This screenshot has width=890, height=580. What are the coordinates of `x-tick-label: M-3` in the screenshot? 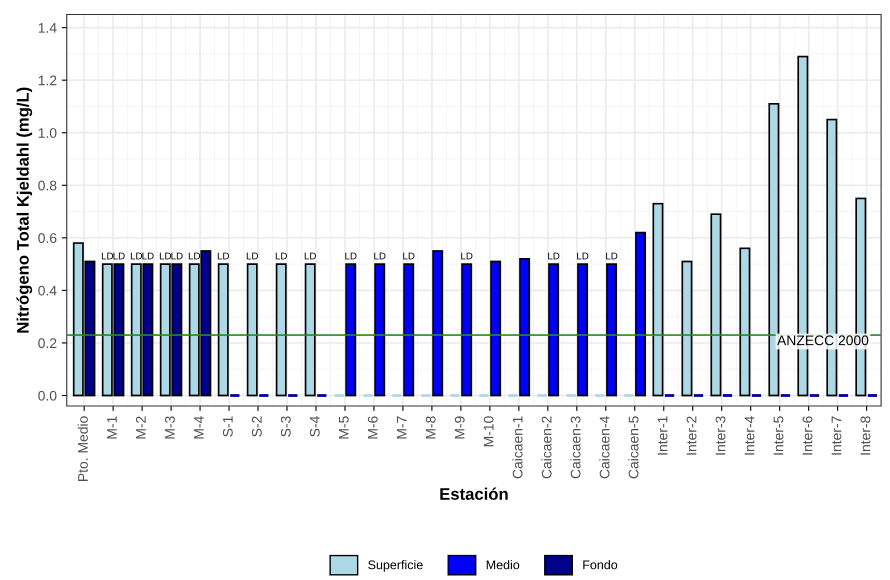 It's located at (169, 427).